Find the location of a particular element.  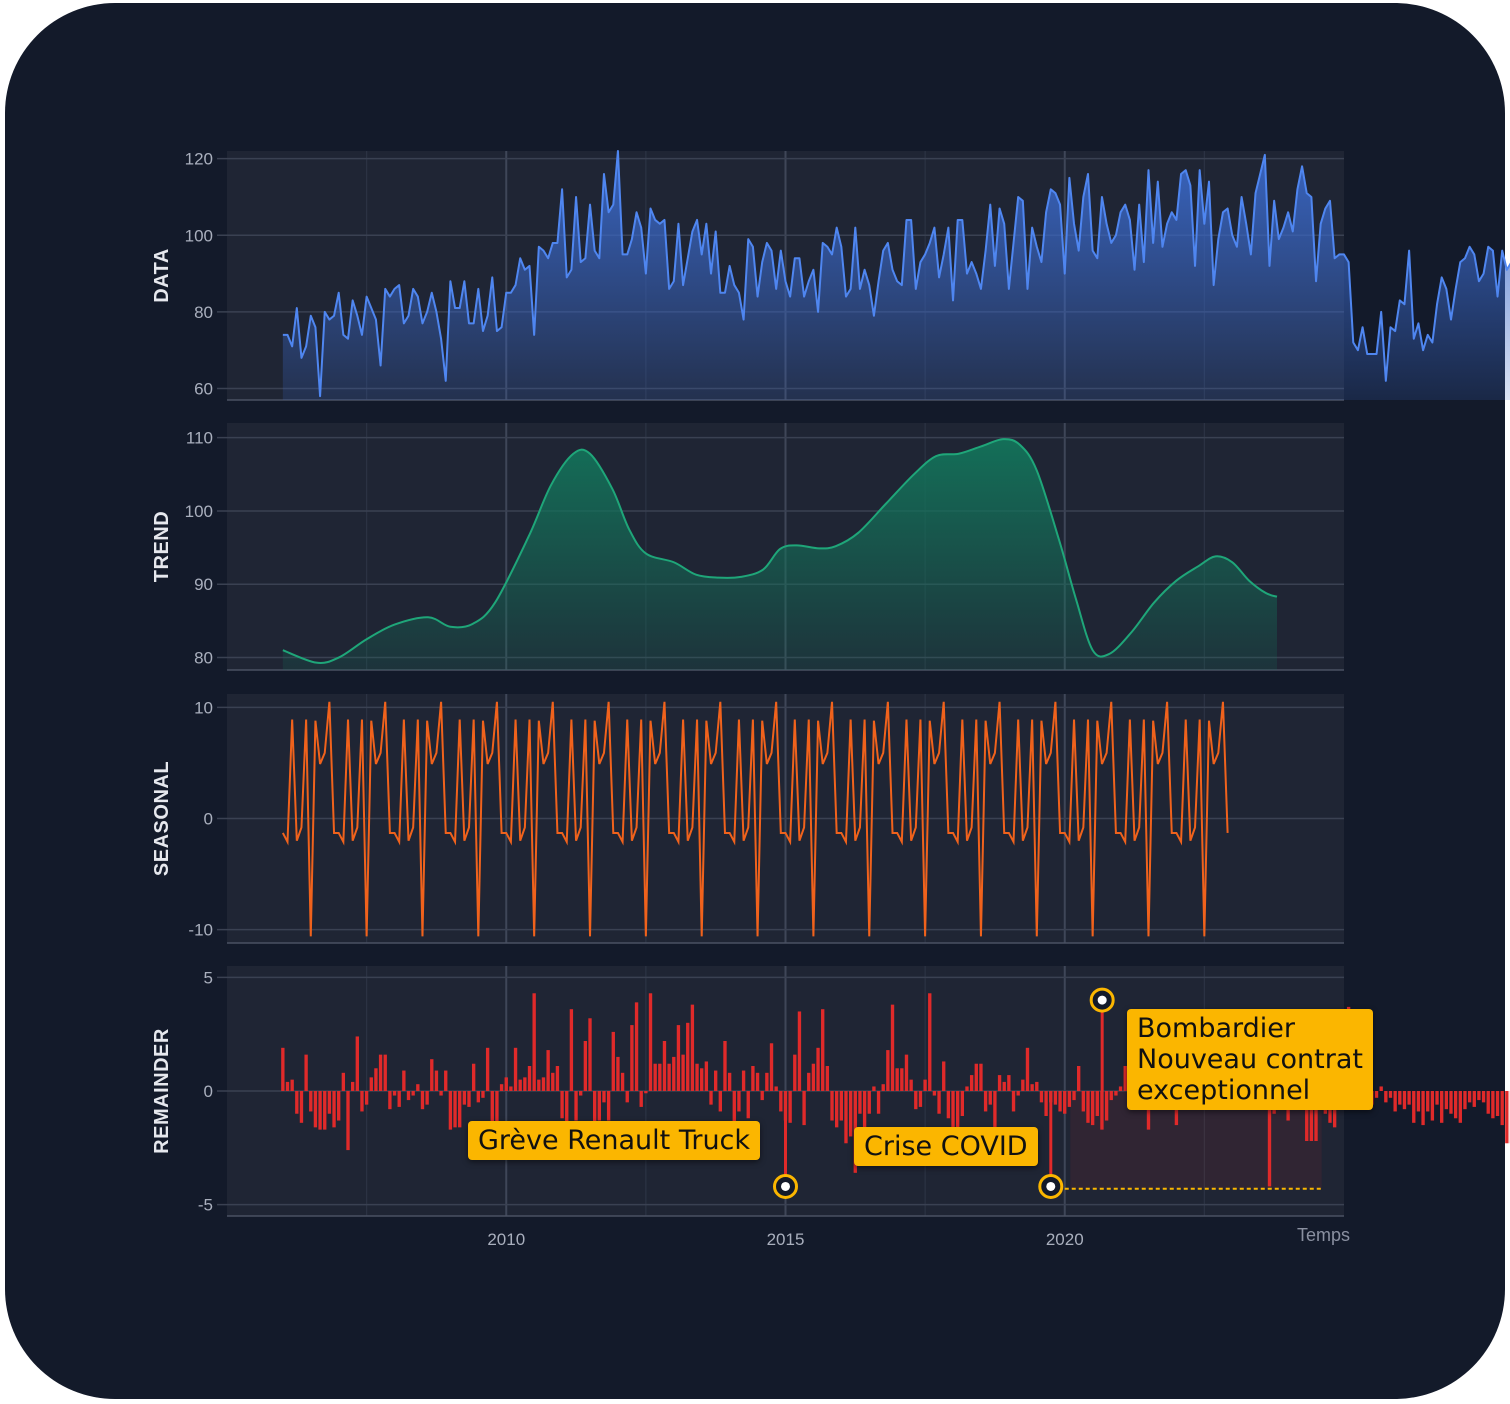

x-tick-label: 2020 is located at coordinates (1065, 1239).